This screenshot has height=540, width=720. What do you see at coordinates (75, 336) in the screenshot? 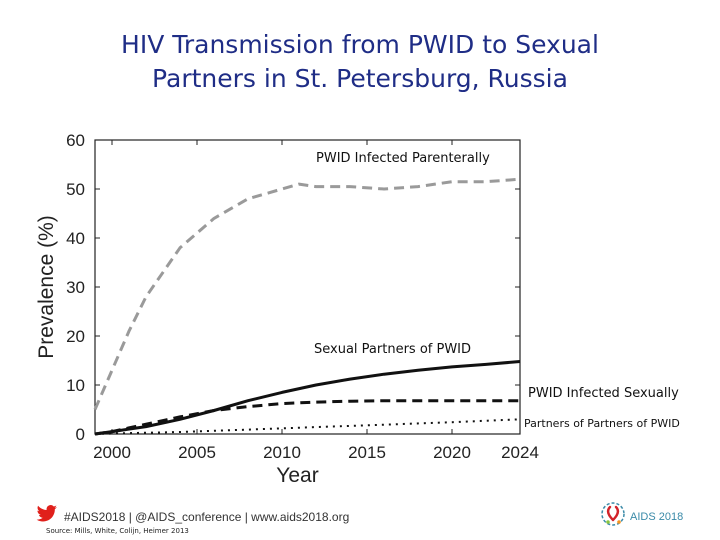
I see `y-tick-label: 20` at bounding box center [75, 336].